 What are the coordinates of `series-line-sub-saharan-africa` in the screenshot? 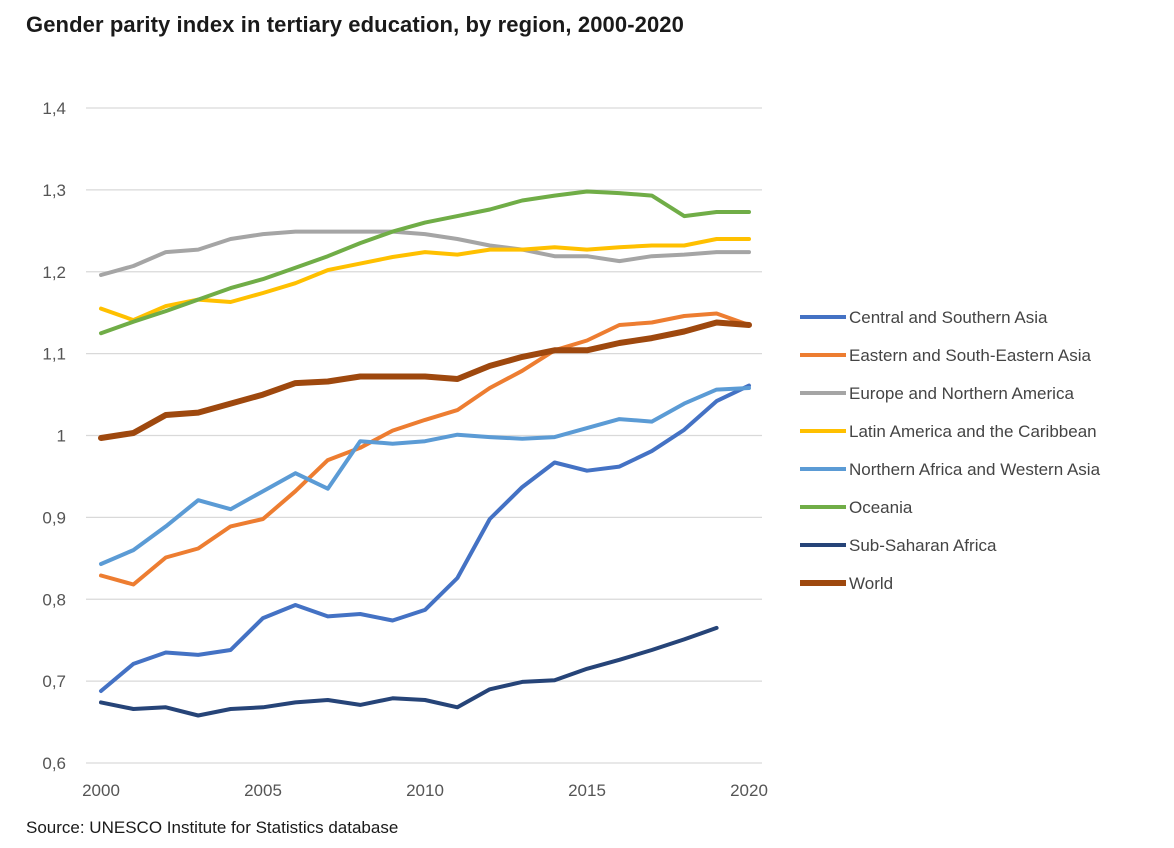 It's located at (409, 671).